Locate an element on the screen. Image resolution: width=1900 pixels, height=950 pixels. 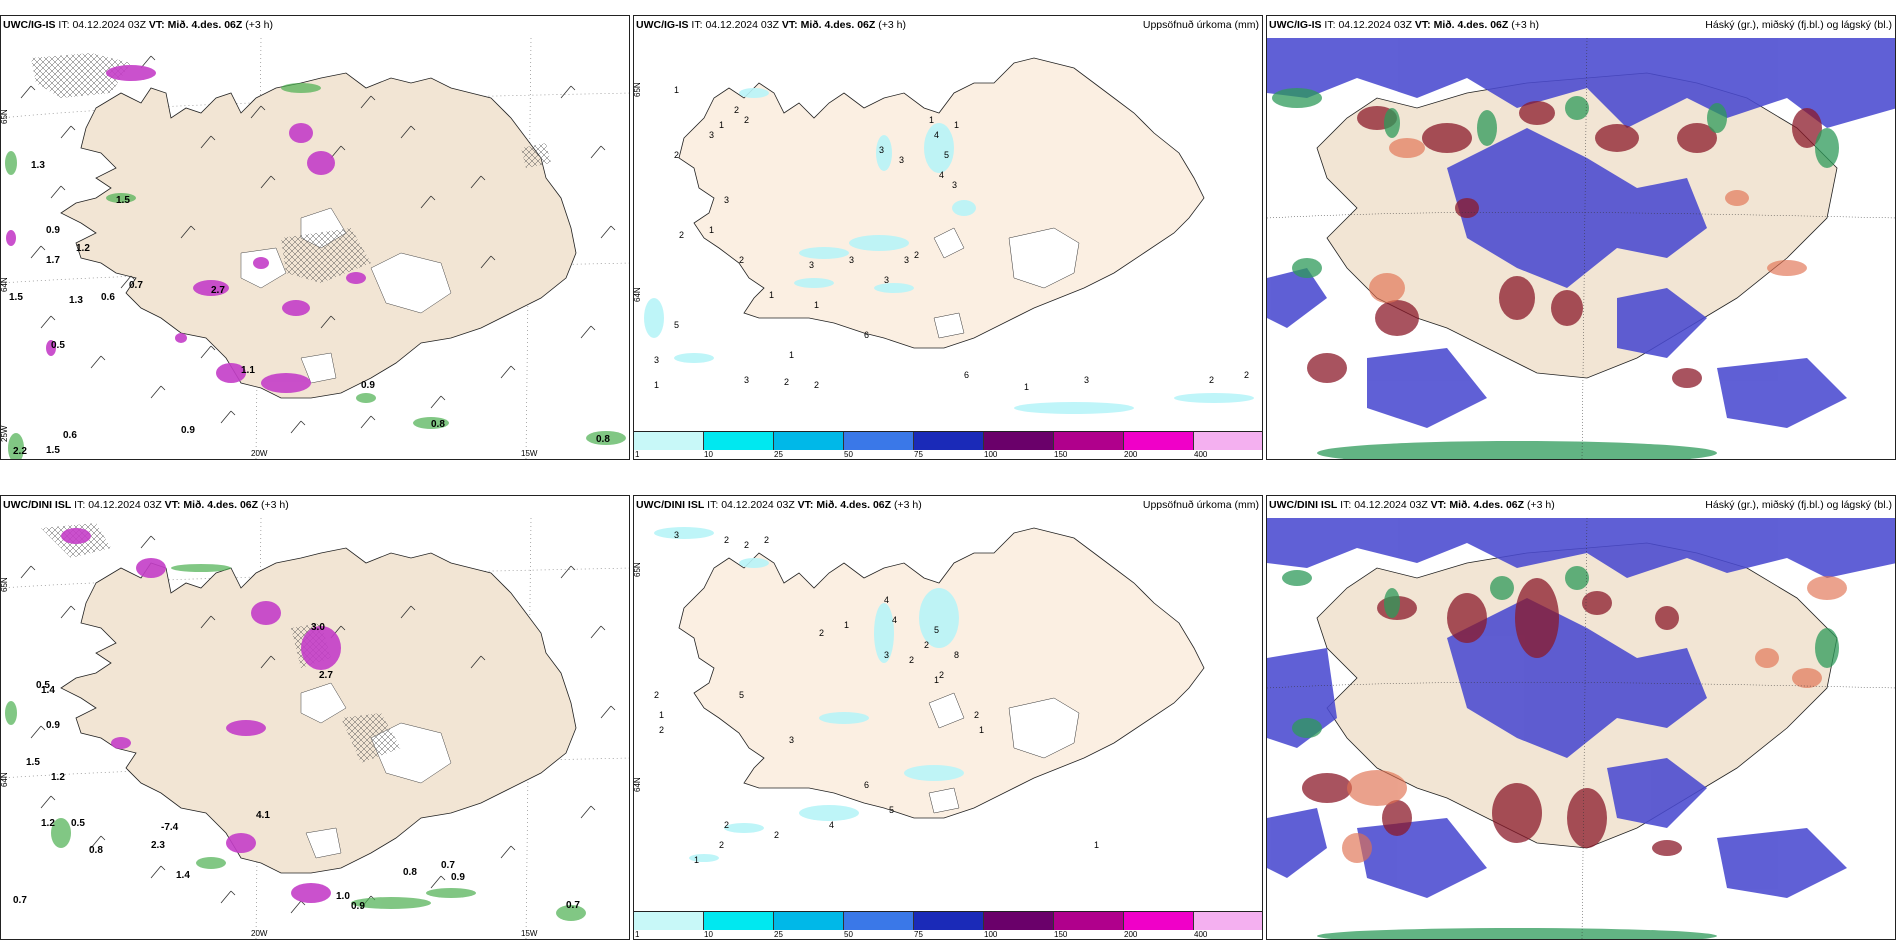
cloud-map is located at coordinates (1581, 728).